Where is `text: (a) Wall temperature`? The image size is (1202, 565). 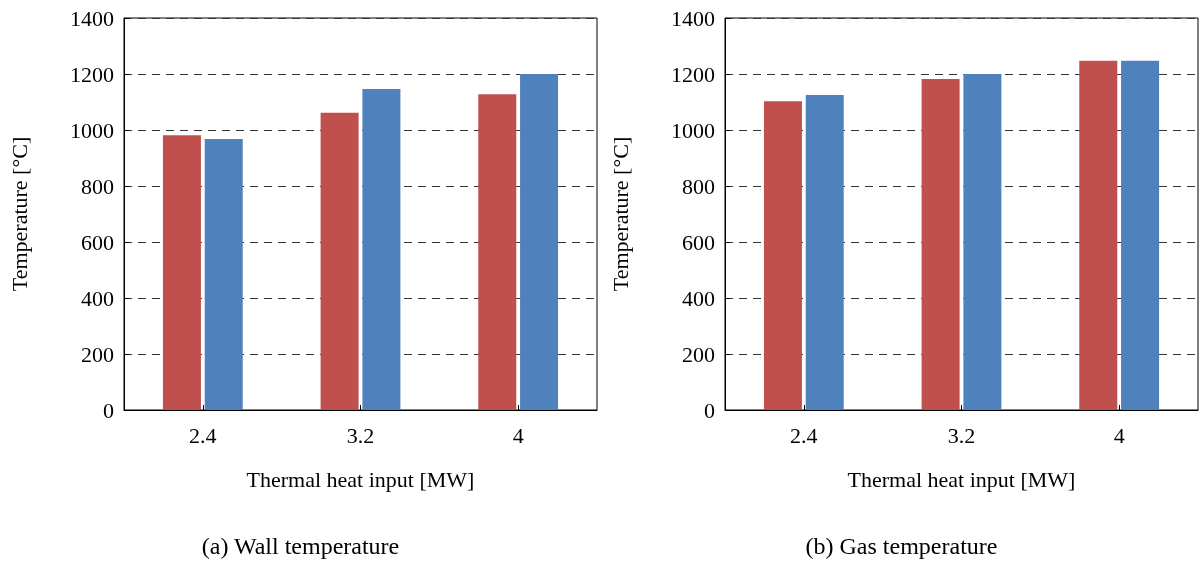 text: (a) Wall temperature is located at coordinates (300, 546).